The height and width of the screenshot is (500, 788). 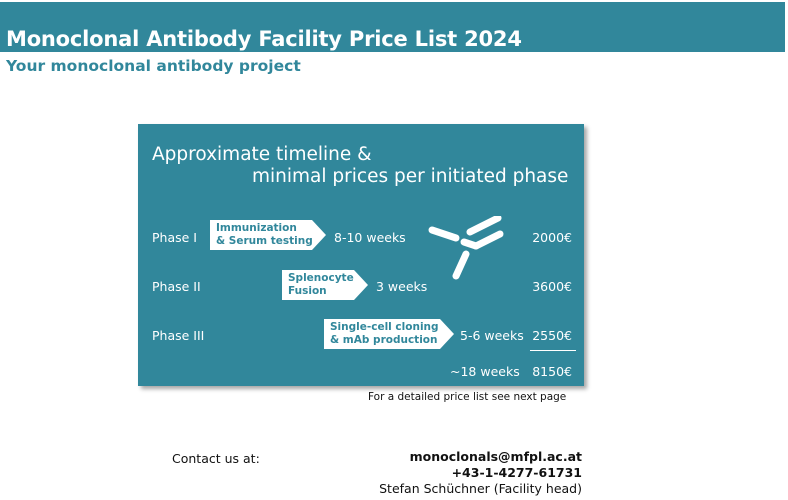 What do you see at coordinates (174, 237) in the screenshot?
I see `phase-1-label: Phase I` at bounding box center [174, 237].